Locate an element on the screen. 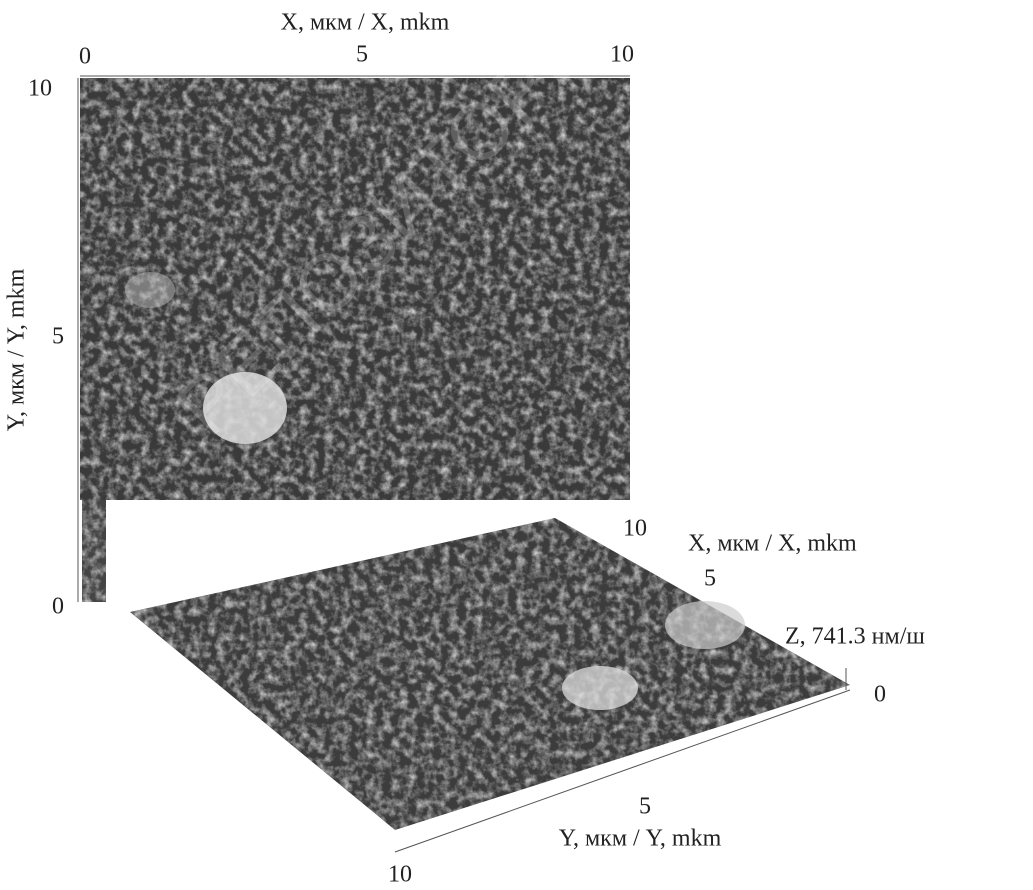 The width and height of the screenshot is (1033, 890). z-axis-label: Z, 741.3 нм/ш is located at coordinates (855, 637).